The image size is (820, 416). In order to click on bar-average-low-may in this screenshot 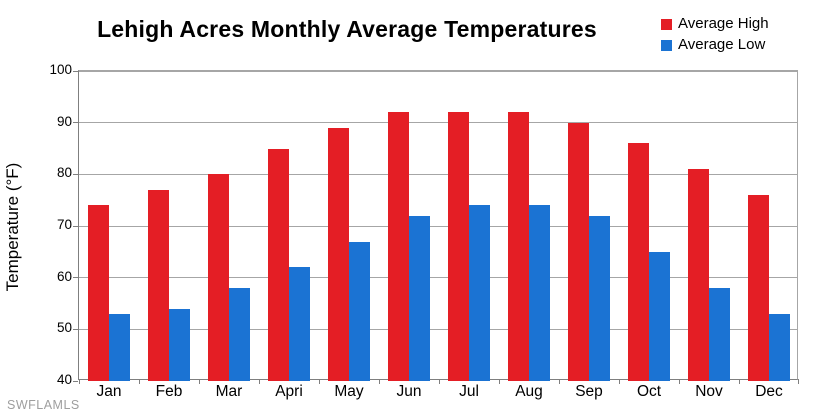, I will do `click(359, 311)`.